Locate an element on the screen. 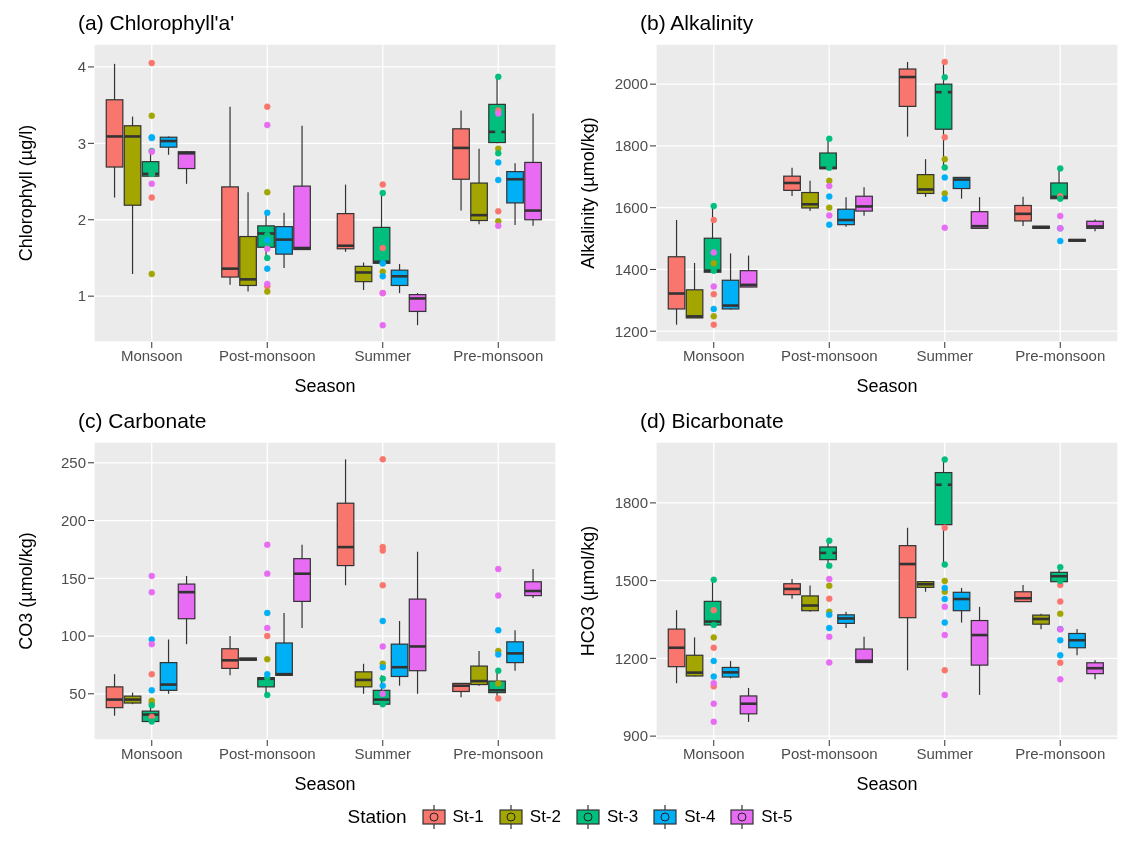 The height and width of the screenshot is (862, 1140). y-tick-label: 50 is located at coordinates (77, 694).